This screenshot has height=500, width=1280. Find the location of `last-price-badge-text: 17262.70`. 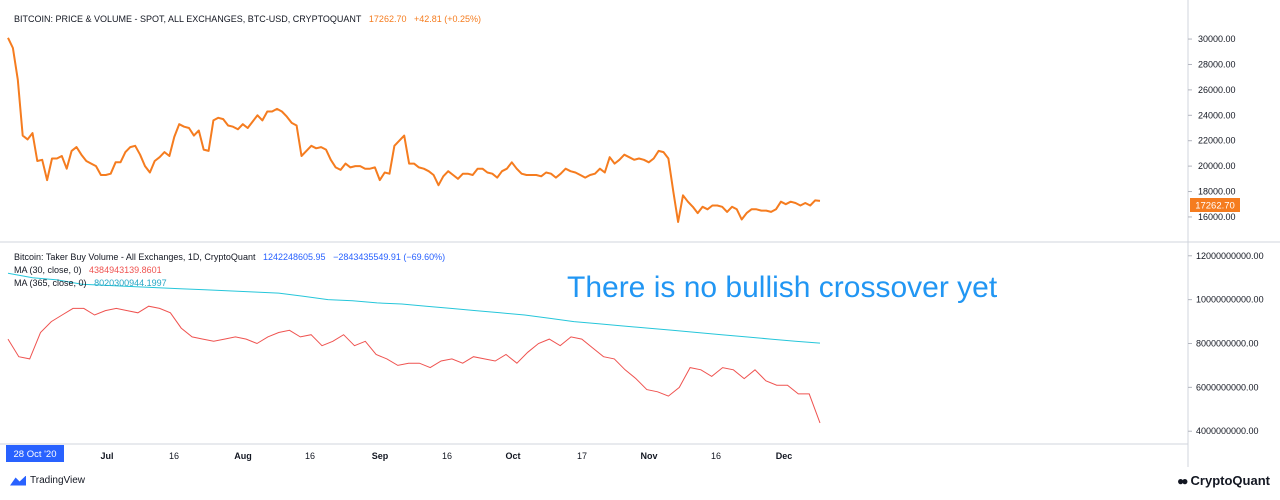

last-price-badge-text: 17262.70 is located at coordinates (1215, 206).